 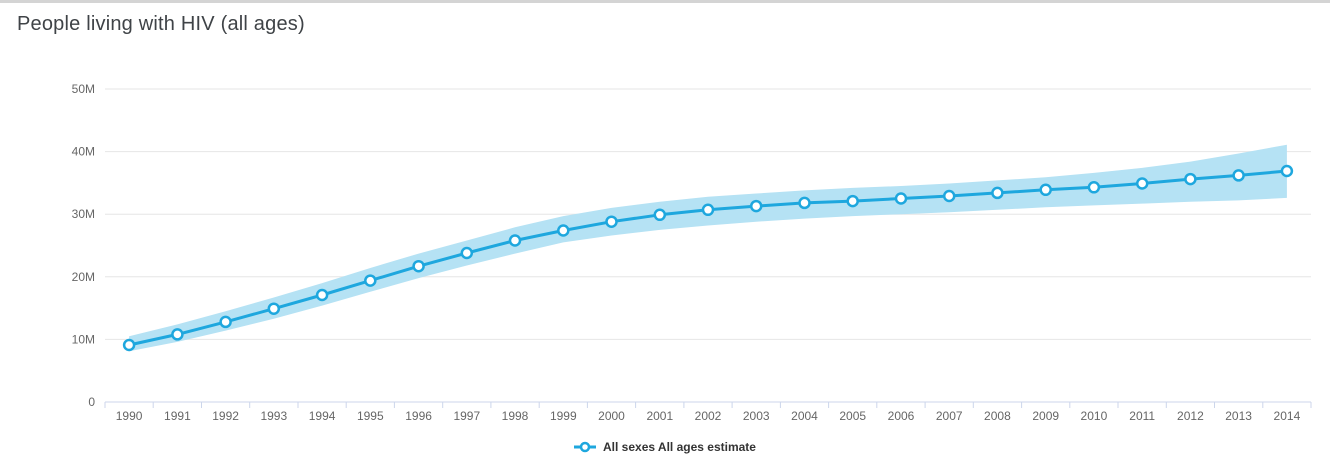 I want to click on data-point-1991, so click(x=177, y=334).